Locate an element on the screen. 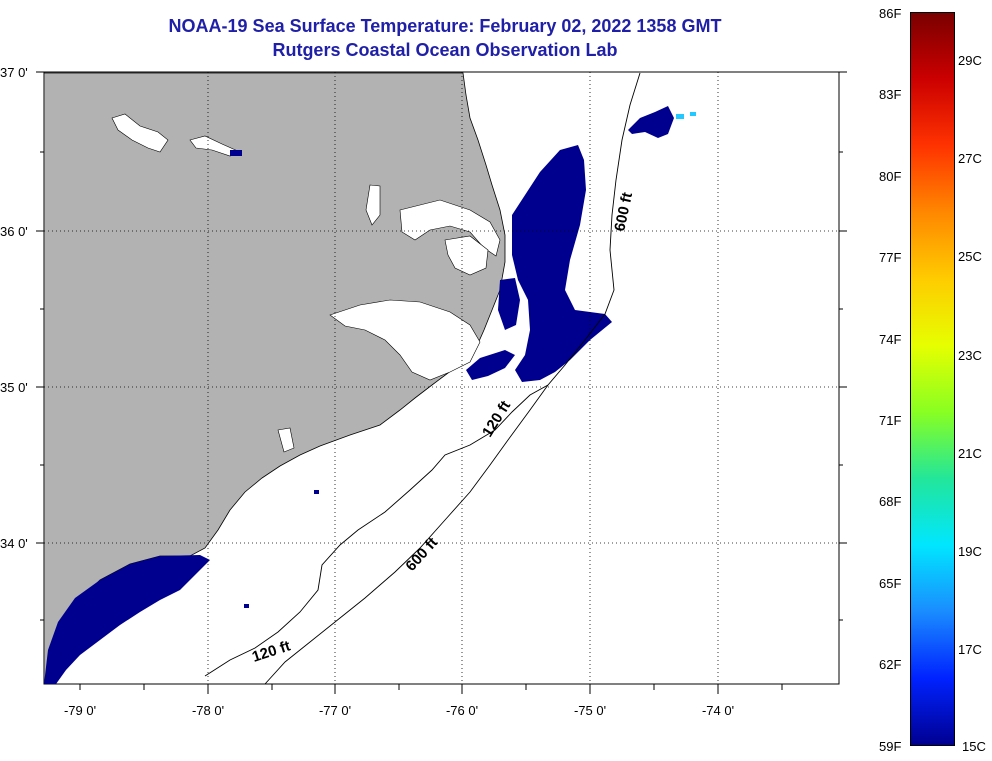 This screenshot has height=761, width=992. colorbar-f-label: 77F is located at coordinates (890, 257).